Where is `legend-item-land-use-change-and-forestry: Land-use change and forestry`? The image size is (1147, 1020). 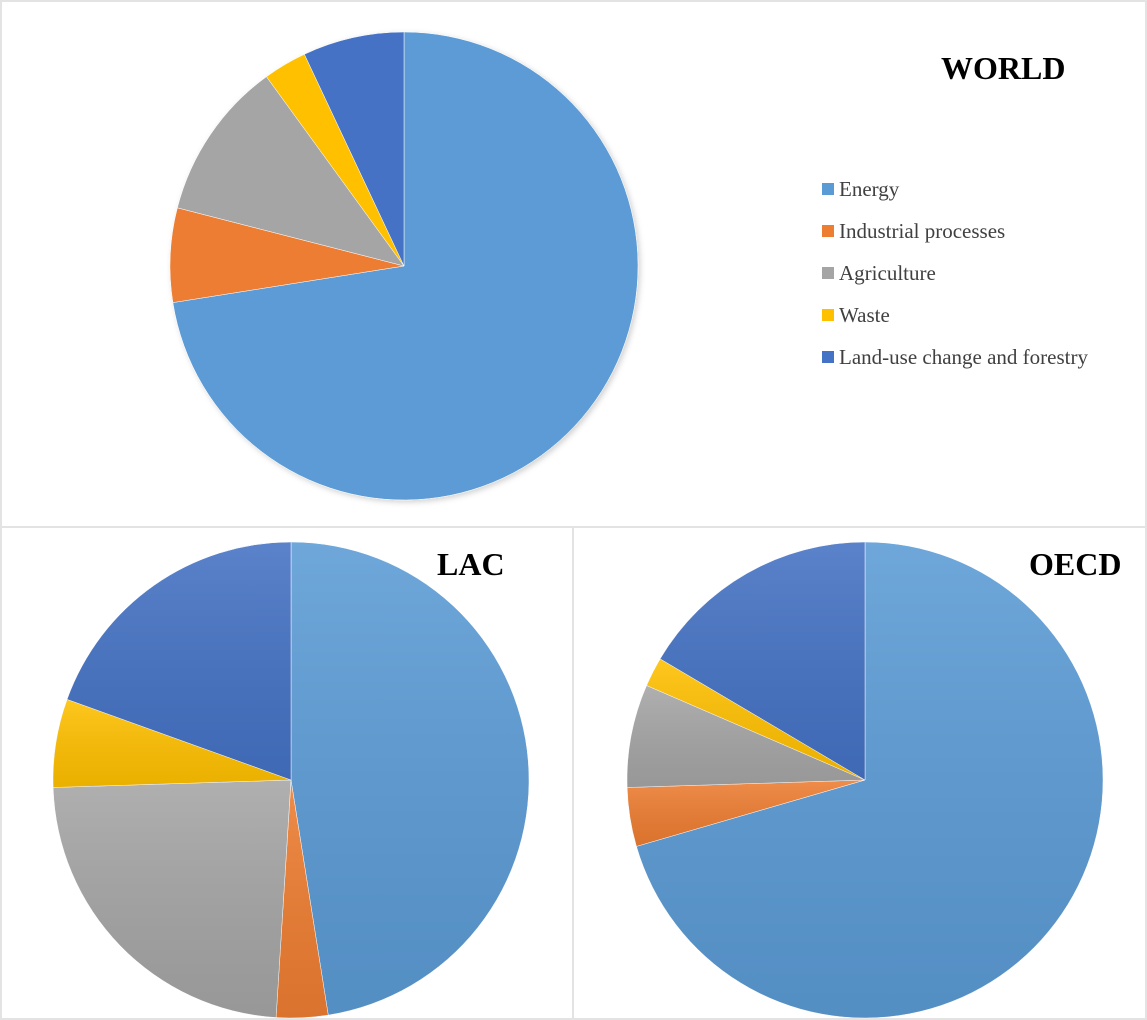
legend-item-land-use-change-and-forestry: Land-use change and forestry is located at coordinates (955, 357).